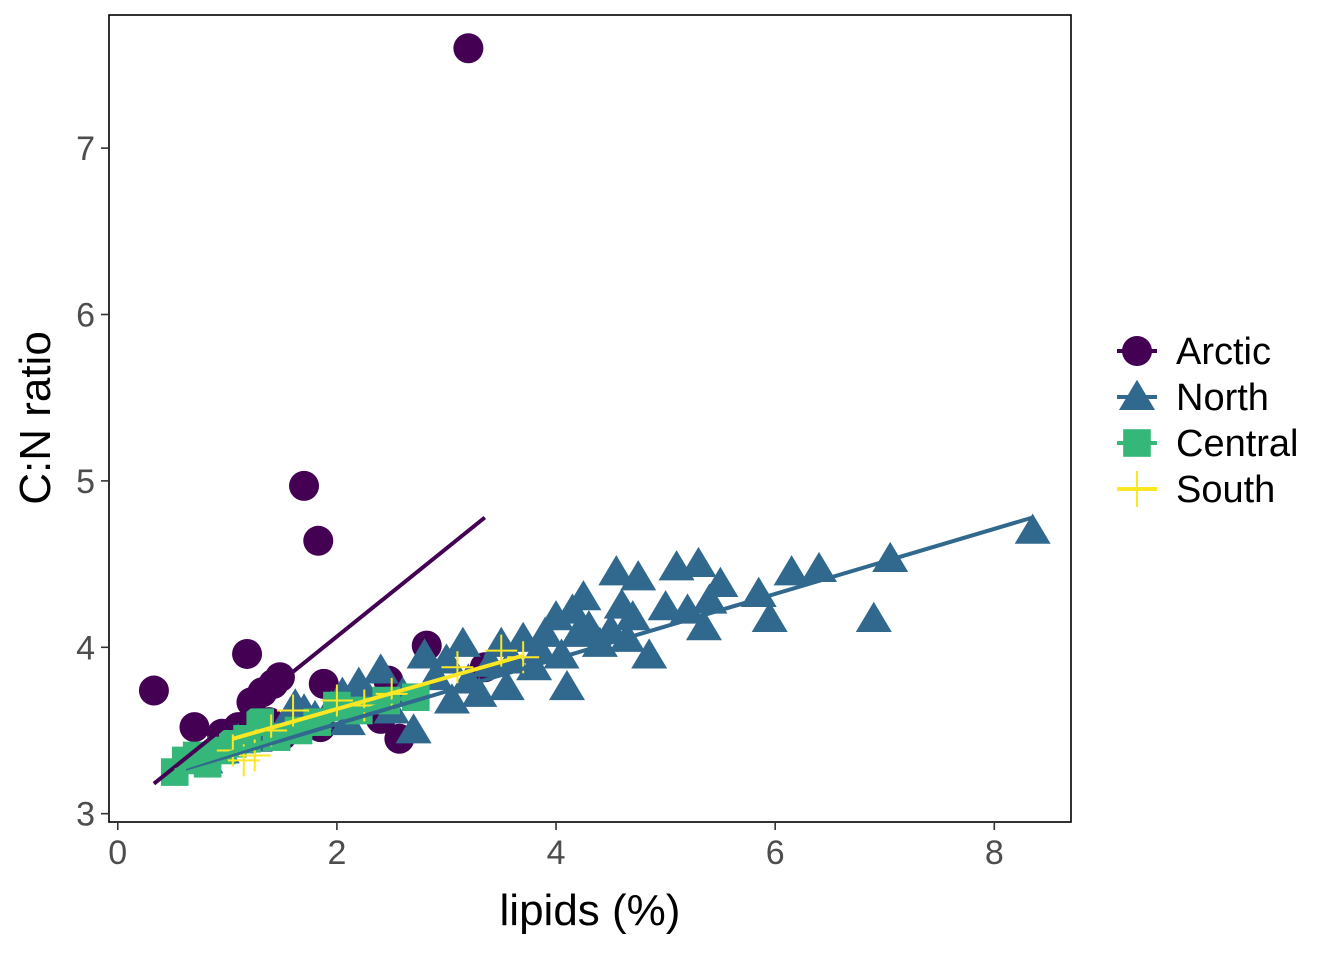  Describe the element at coordinates (1225, 490) in the screenshot. I see `legend-label-south: South` at that location.